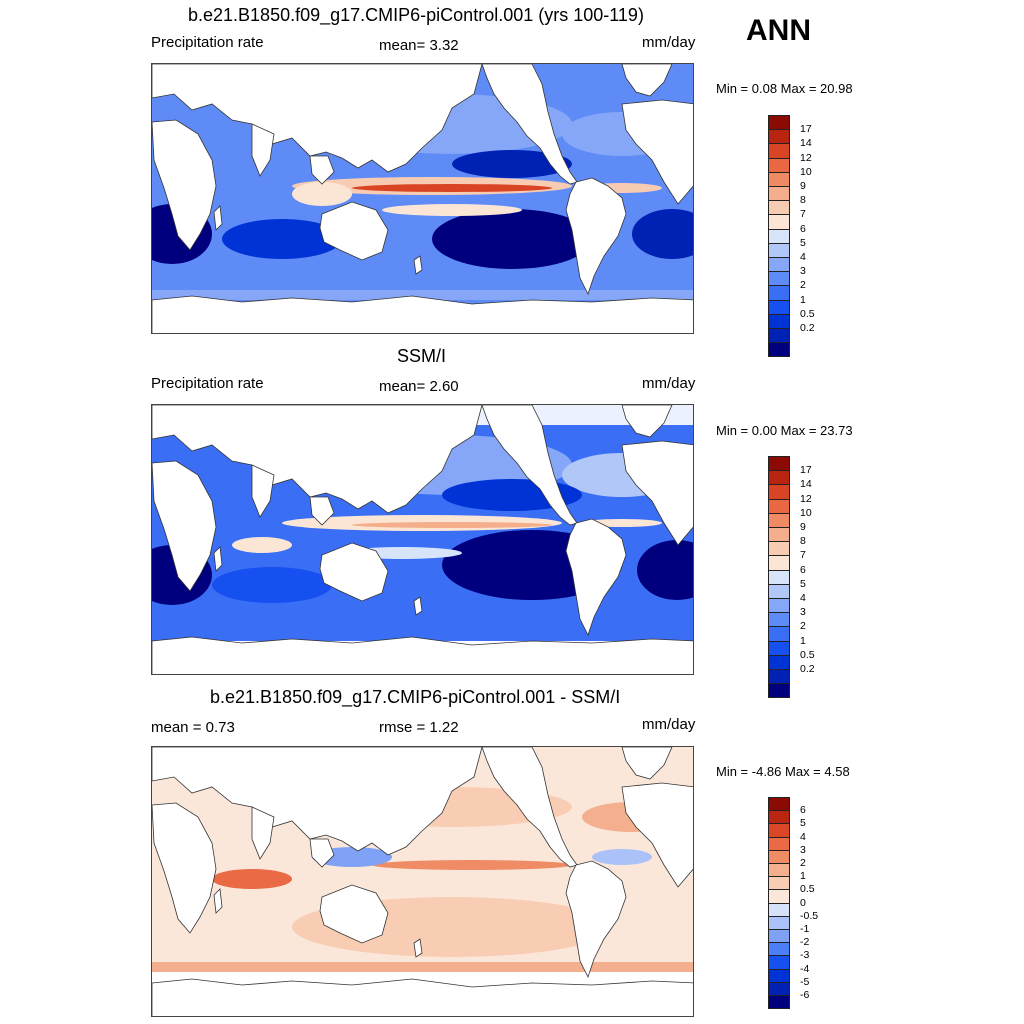 The image size is (1024, 1024). I want to click on indian-ocean-positive-bias, so click(252, 879).